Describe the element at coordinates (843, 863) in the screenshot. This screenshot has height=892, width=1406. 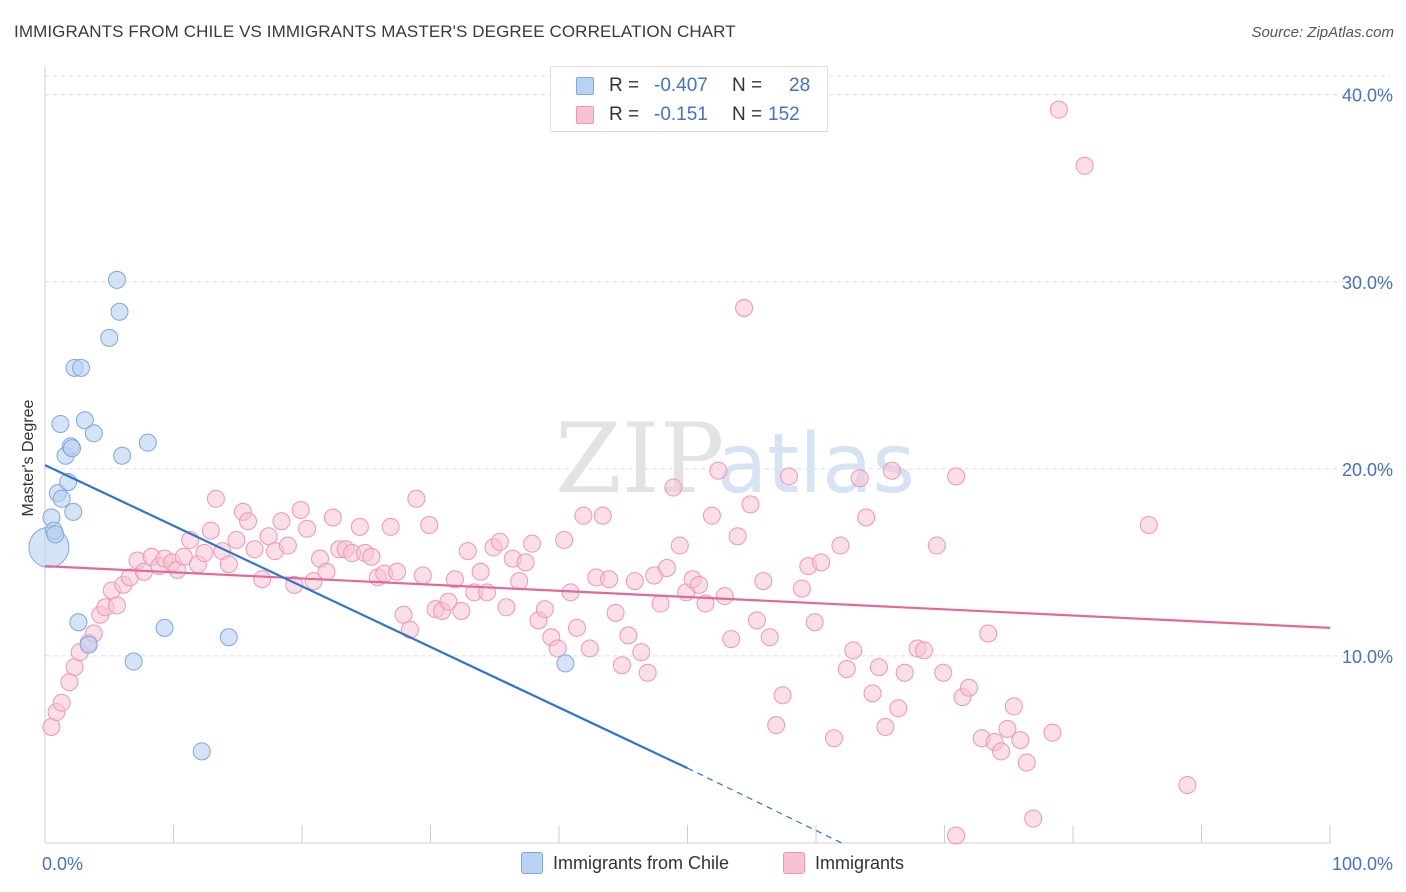
I see `legend-item-immigrants: Immigrants` at that location.